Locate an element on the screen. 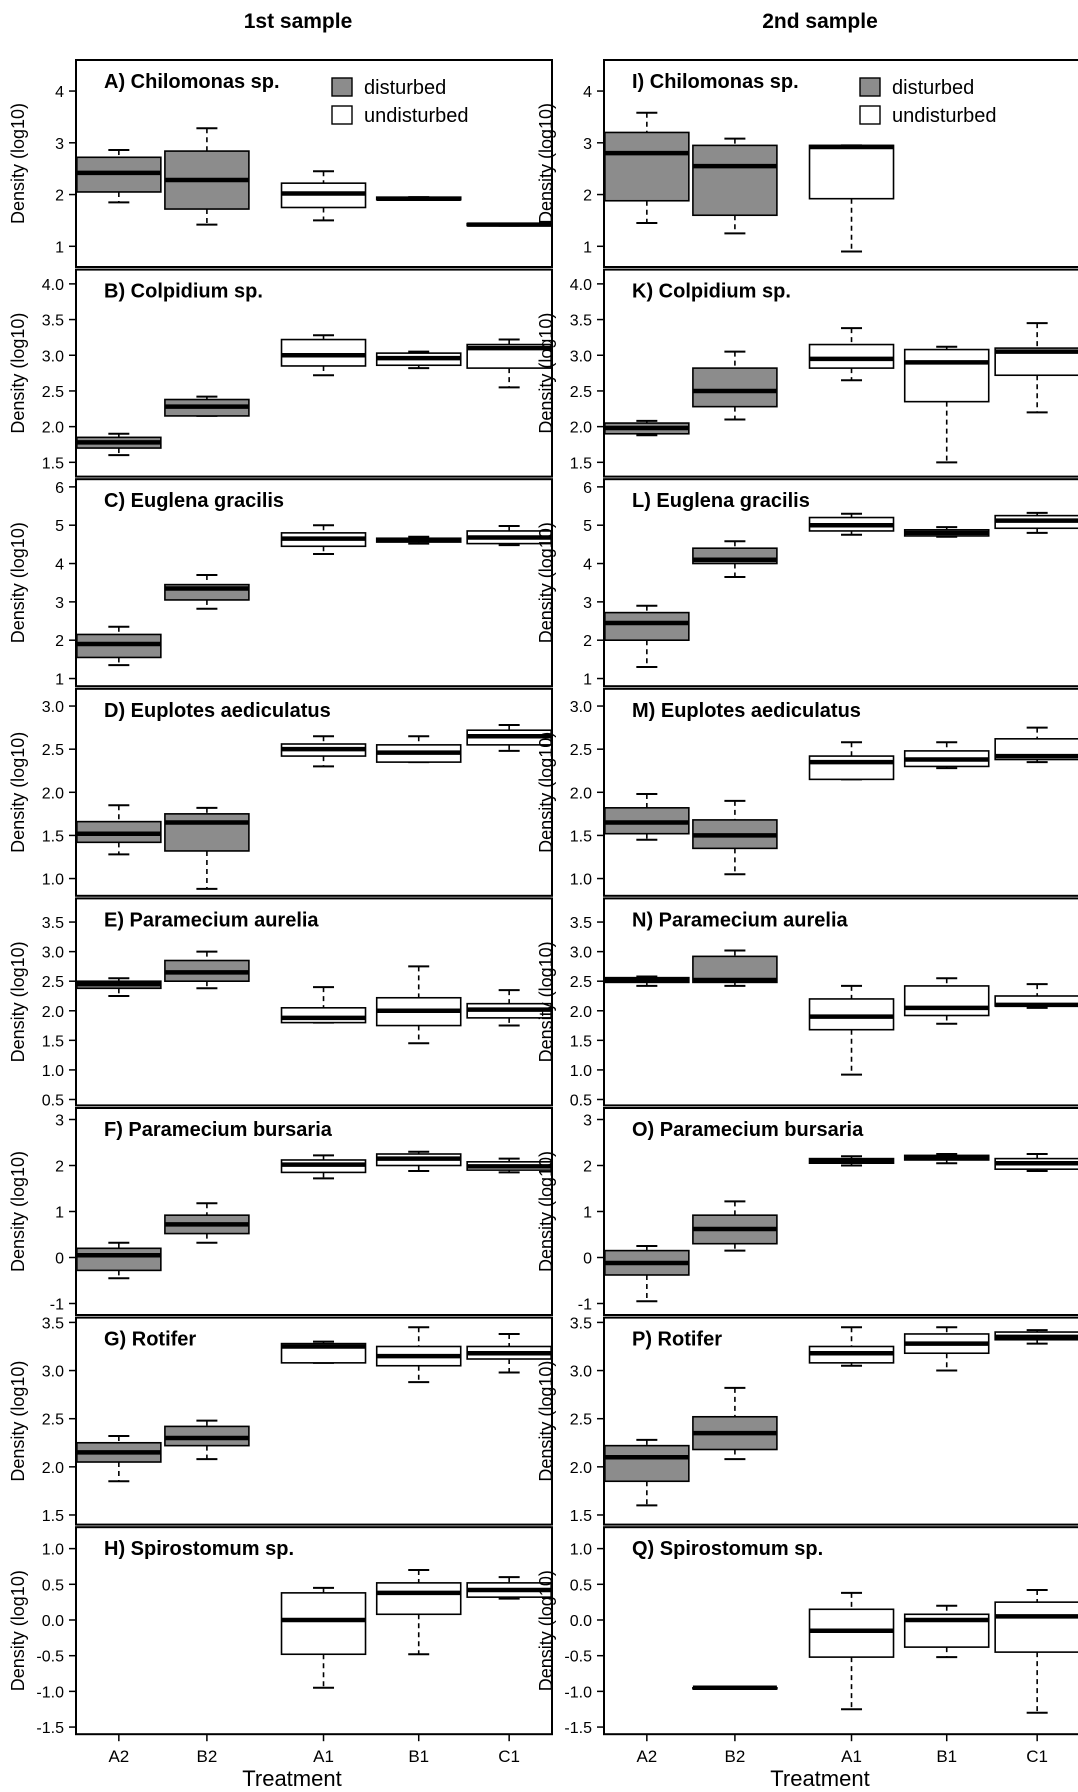 This screenshot has width=1078, height=1792. panel-title: F) Paramecium bursaria is located at coordinates (218, 1130).